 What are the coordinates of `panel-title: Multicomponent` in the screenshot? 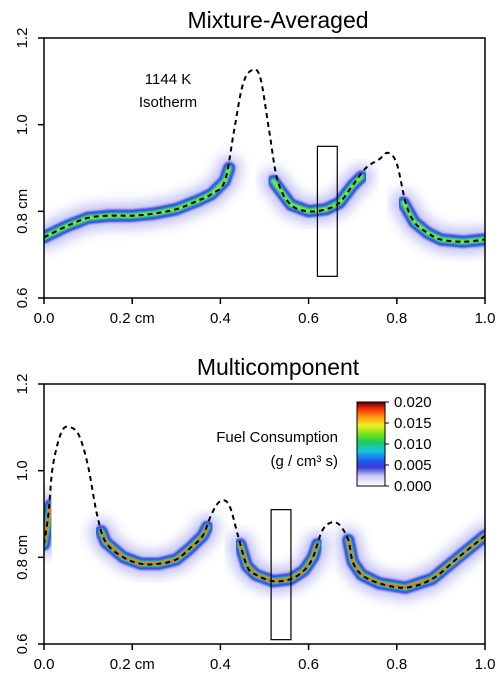 It's located at (278, 367).